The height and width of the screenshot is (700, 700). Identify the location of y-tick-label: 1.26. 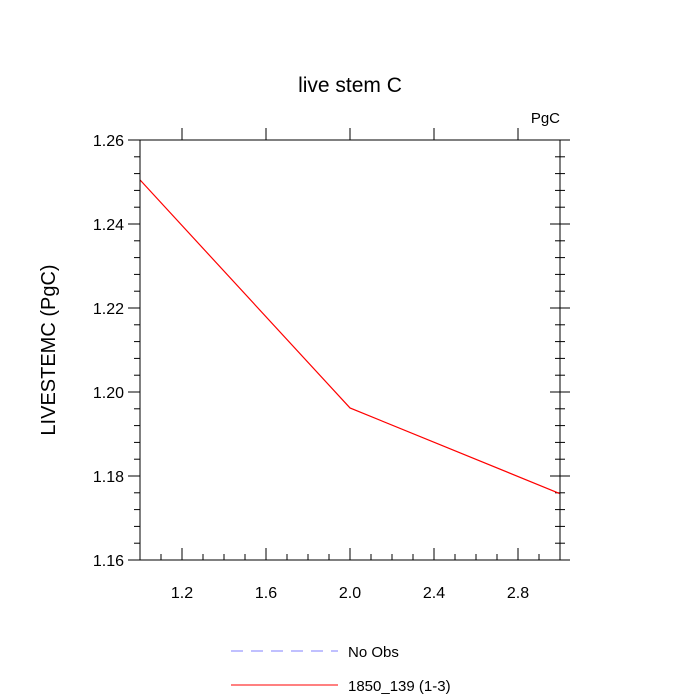
(108, 141).